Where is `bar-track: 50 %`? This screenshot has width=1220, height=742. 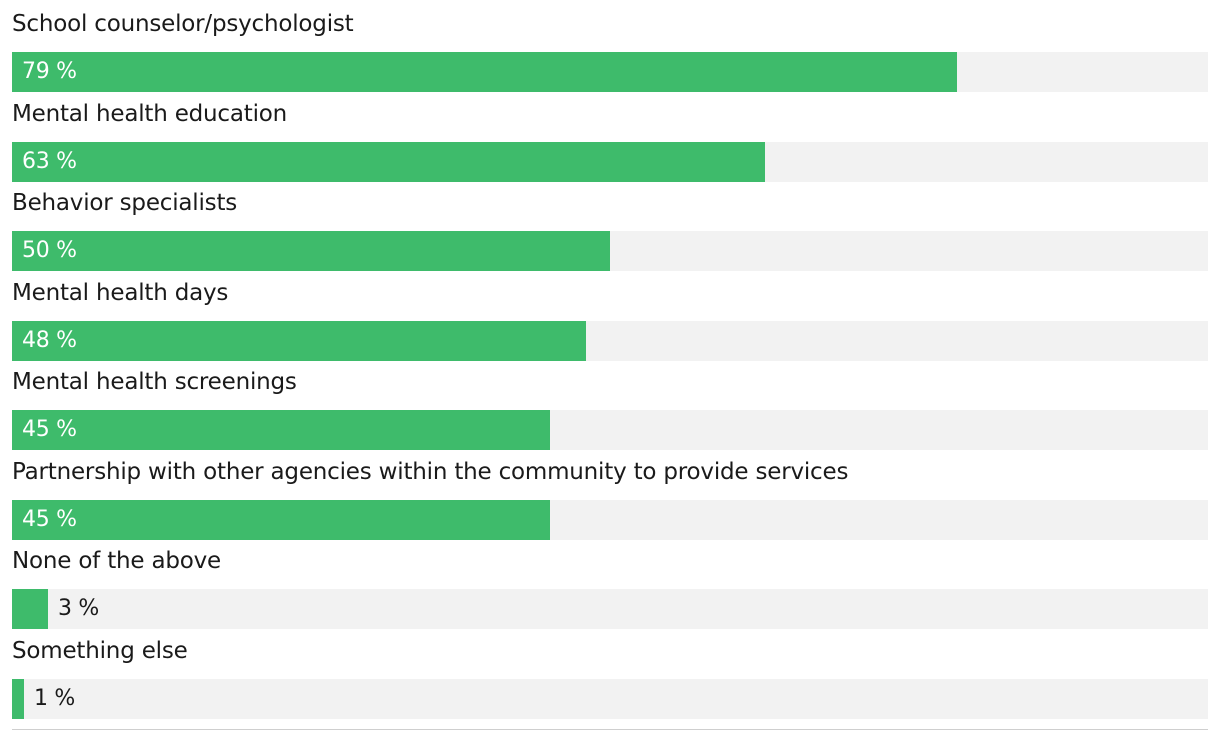
bar-track: 50 % is located at coordinates (610, 251).